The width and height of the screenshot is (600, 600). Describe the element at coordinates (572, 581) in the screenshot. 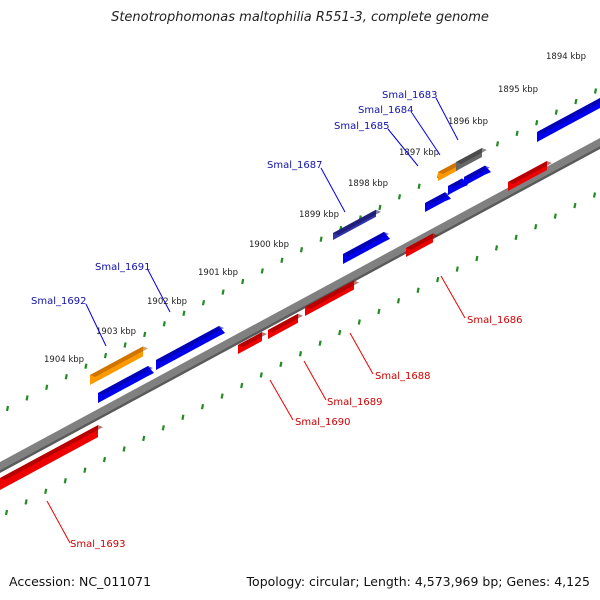

I see `genes-value: 4,125` at that location.